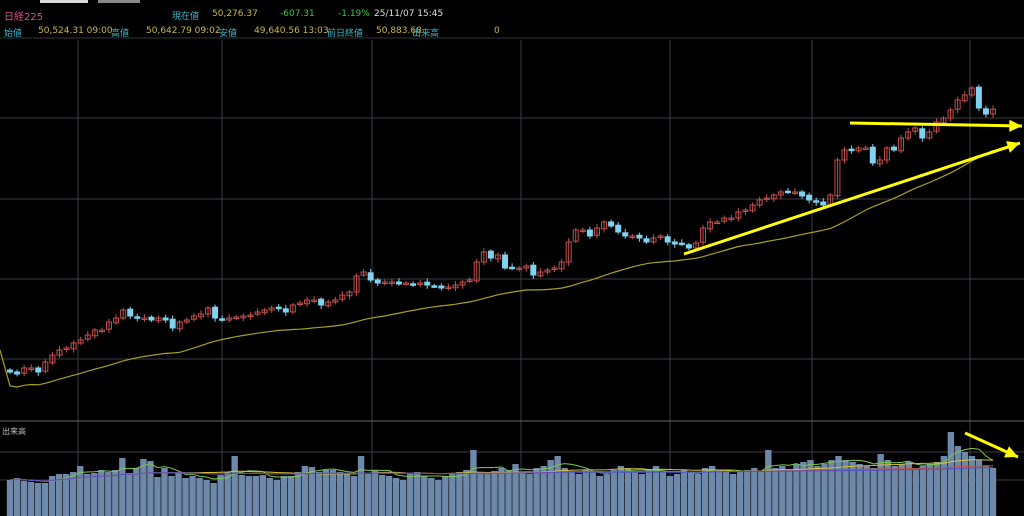  What do you see at coordinates (183, 31) in the screenshot?
I see `high-value: 50,642.79 09:02` at bounding box center [183, 31].